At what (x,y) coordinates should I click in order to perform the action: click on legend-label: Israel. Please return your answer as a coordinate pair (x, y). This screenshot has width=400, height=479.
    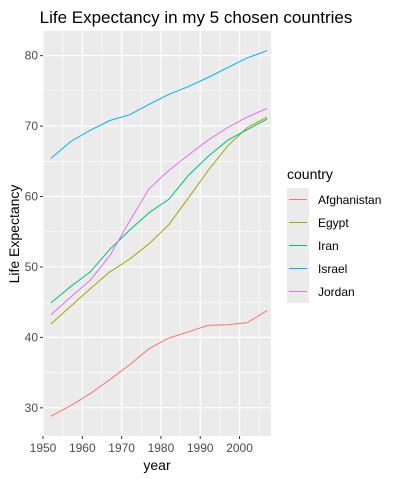
    Looking at the image, I should click on (332, 269).